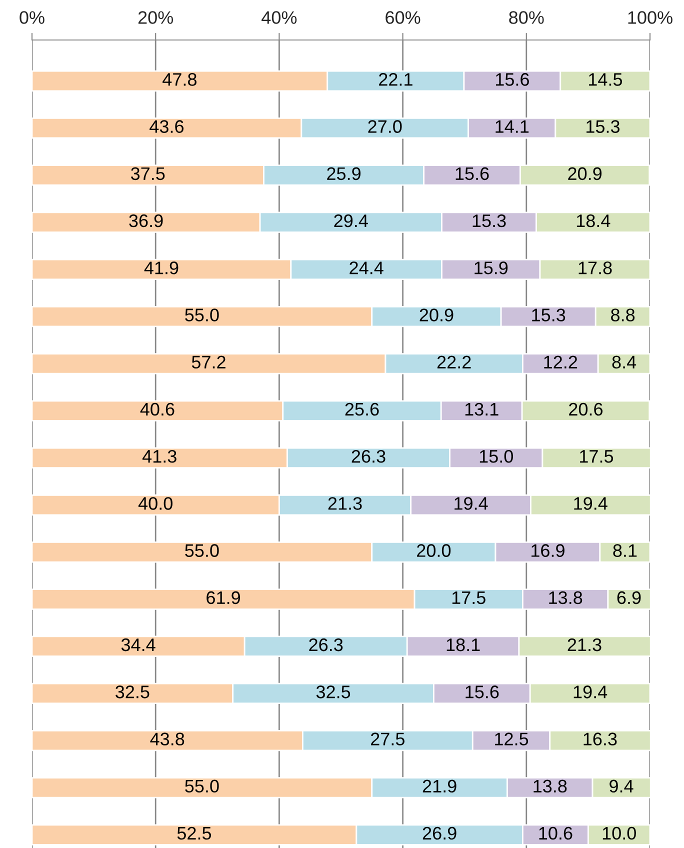 This screenshot has width=684, height=848. I want to click on data-label: 10.0, so click(619, 833).